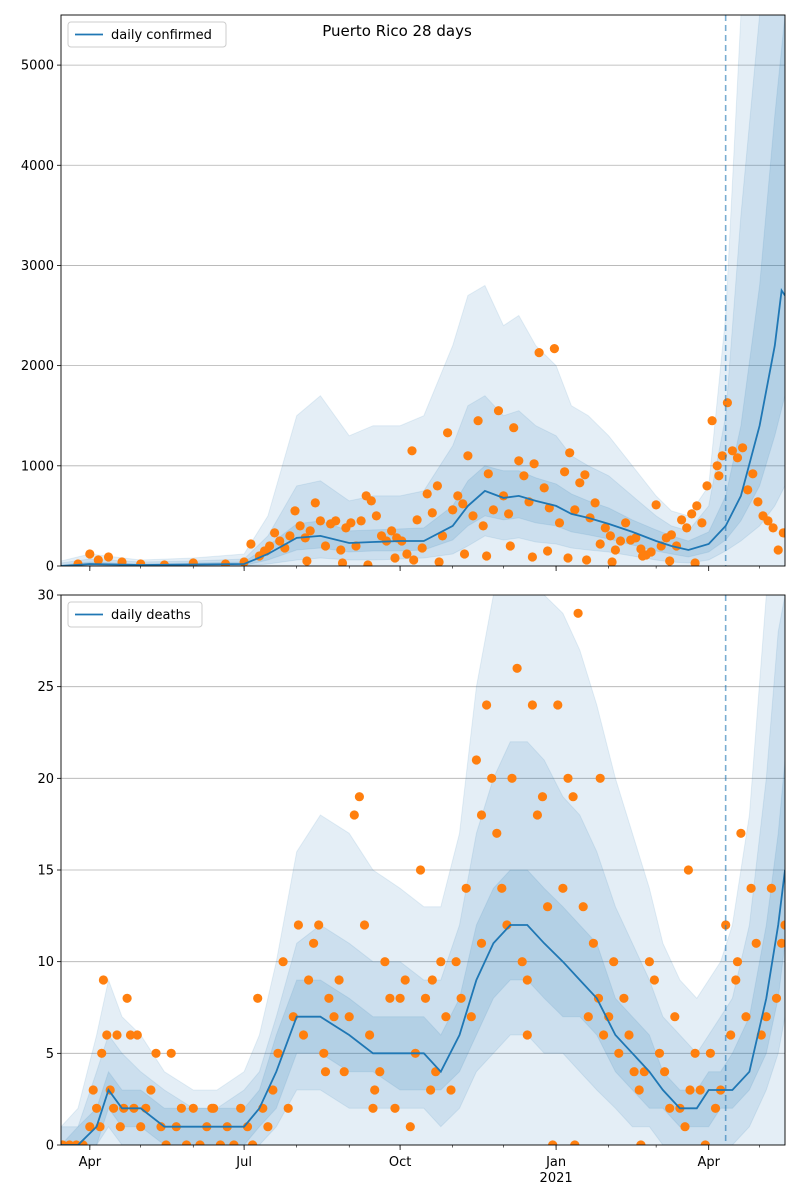  I want to click on legend-label: daily confirmed, so click(161, 35).